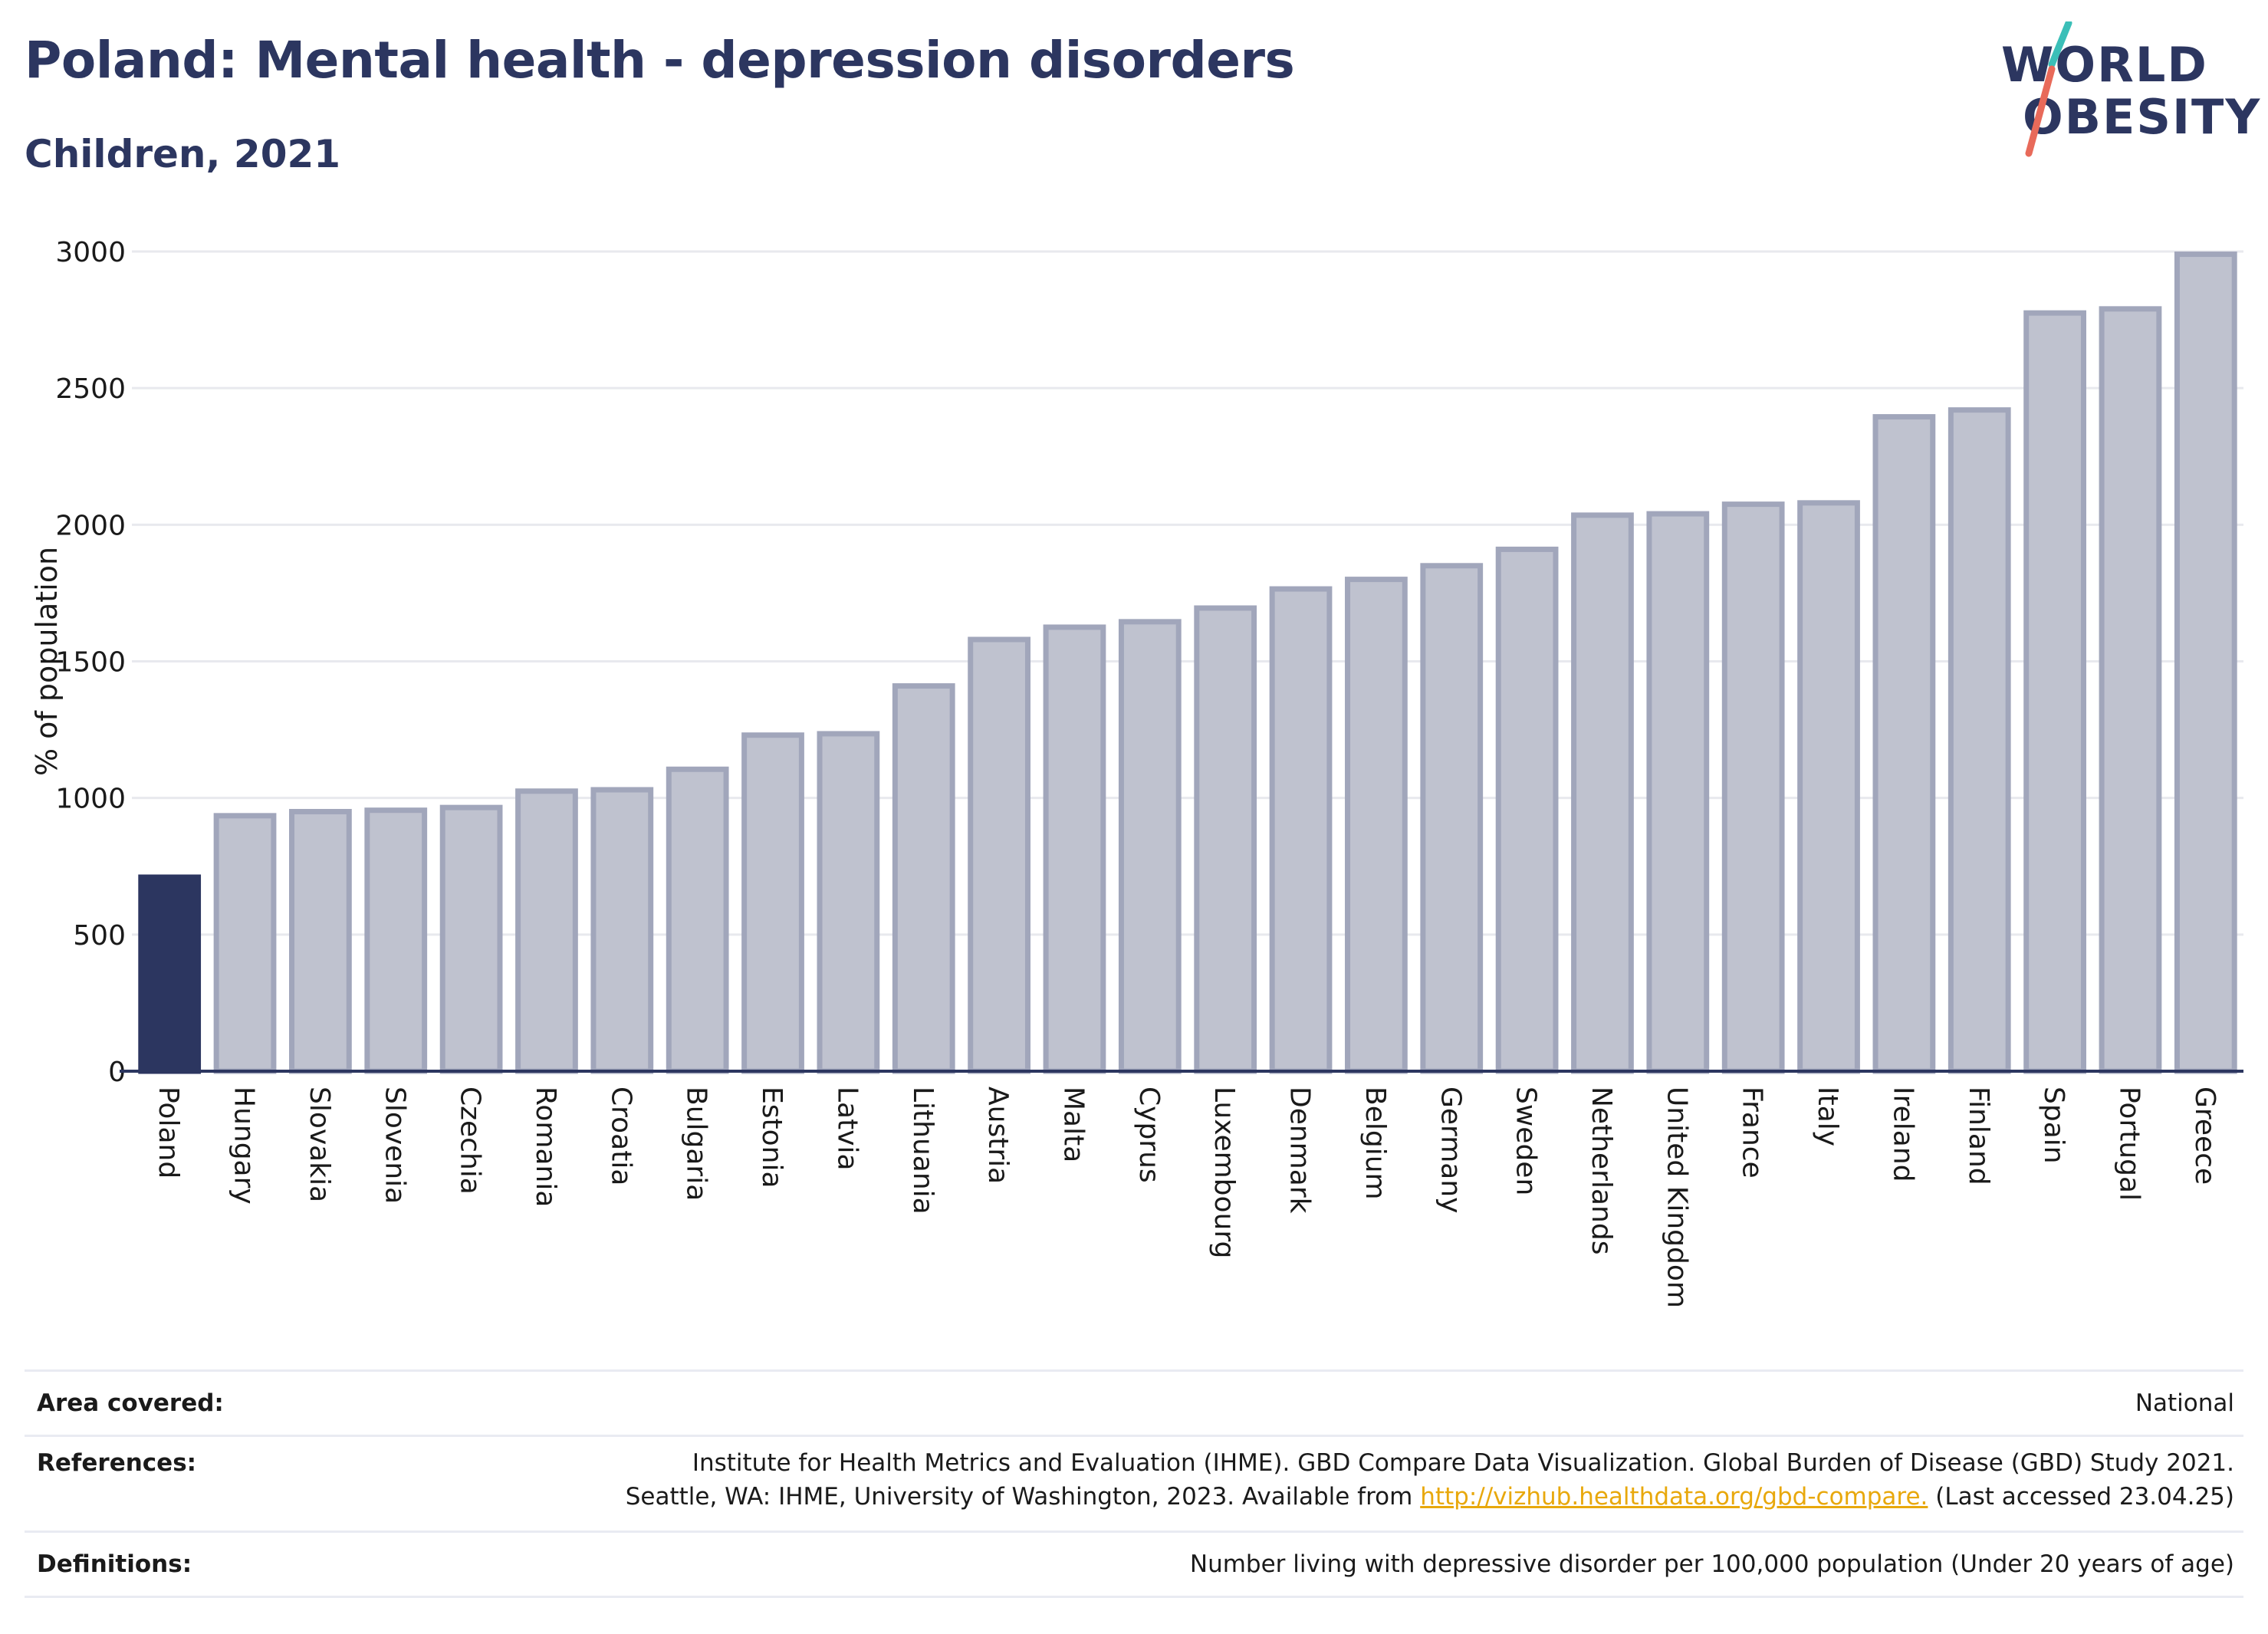  What do you see at coordinates (90, 253) in the screenshot?
I see `y-tick-label: 3000` at bounding box center [90, 253].